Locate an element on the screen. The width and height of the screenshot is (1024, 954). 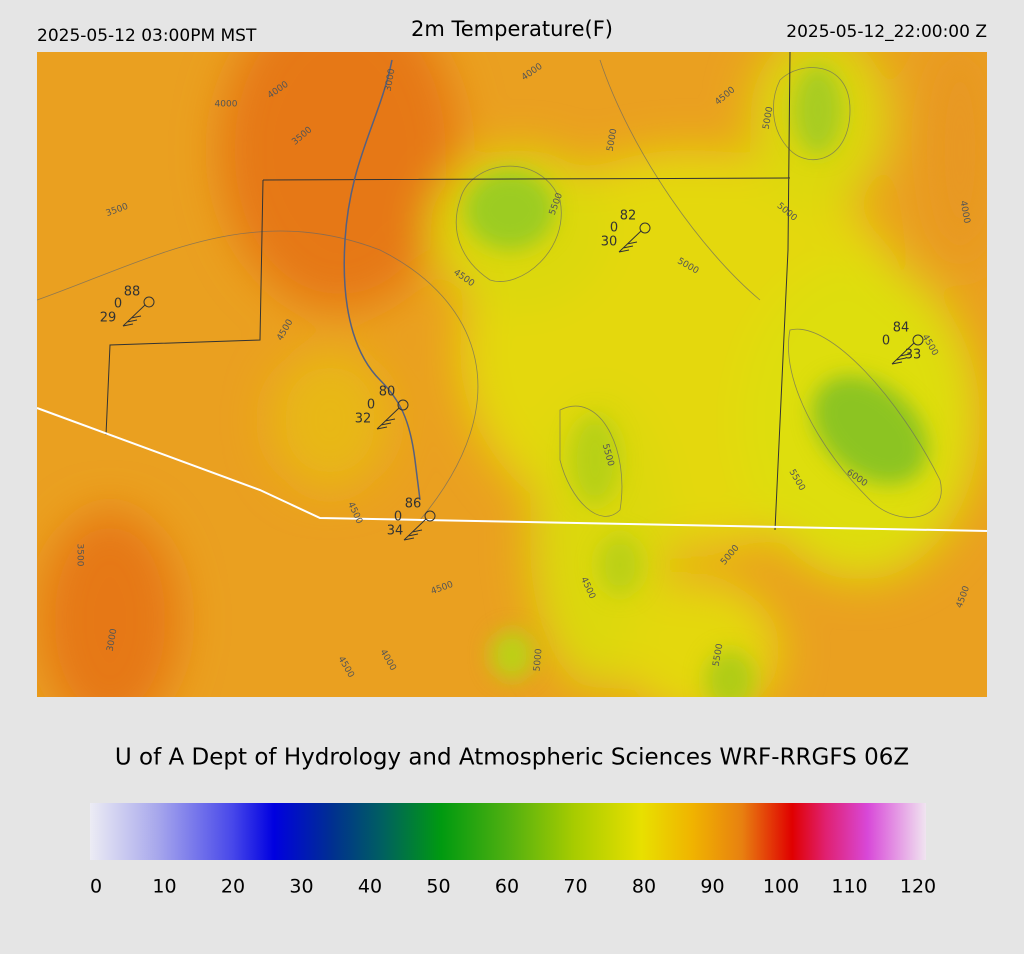
colorbar-tick-label: 70 is located at coordinates (575, 887).